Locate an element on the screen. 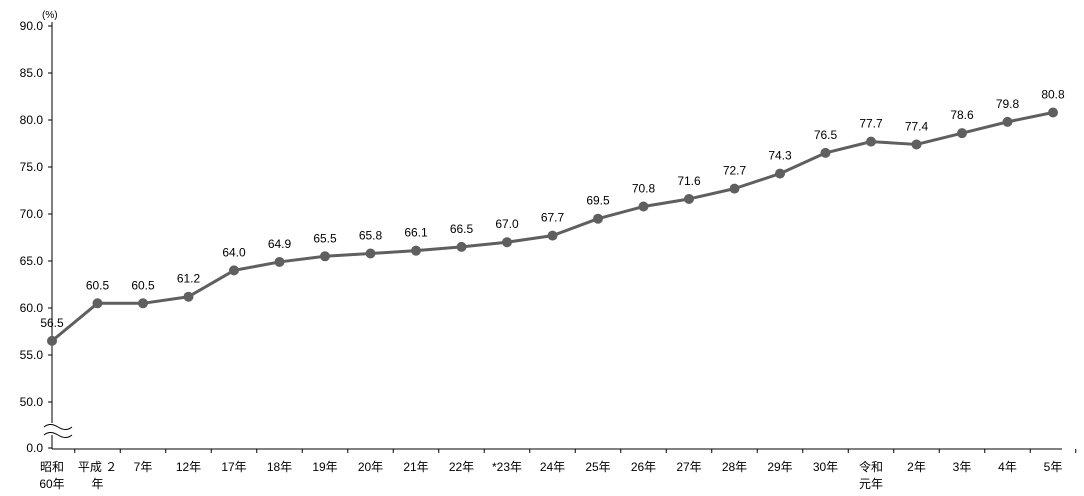 This screenshot has width=1084, height=496. y-tick-label: 90.0 is located at coordinates (32, 26).